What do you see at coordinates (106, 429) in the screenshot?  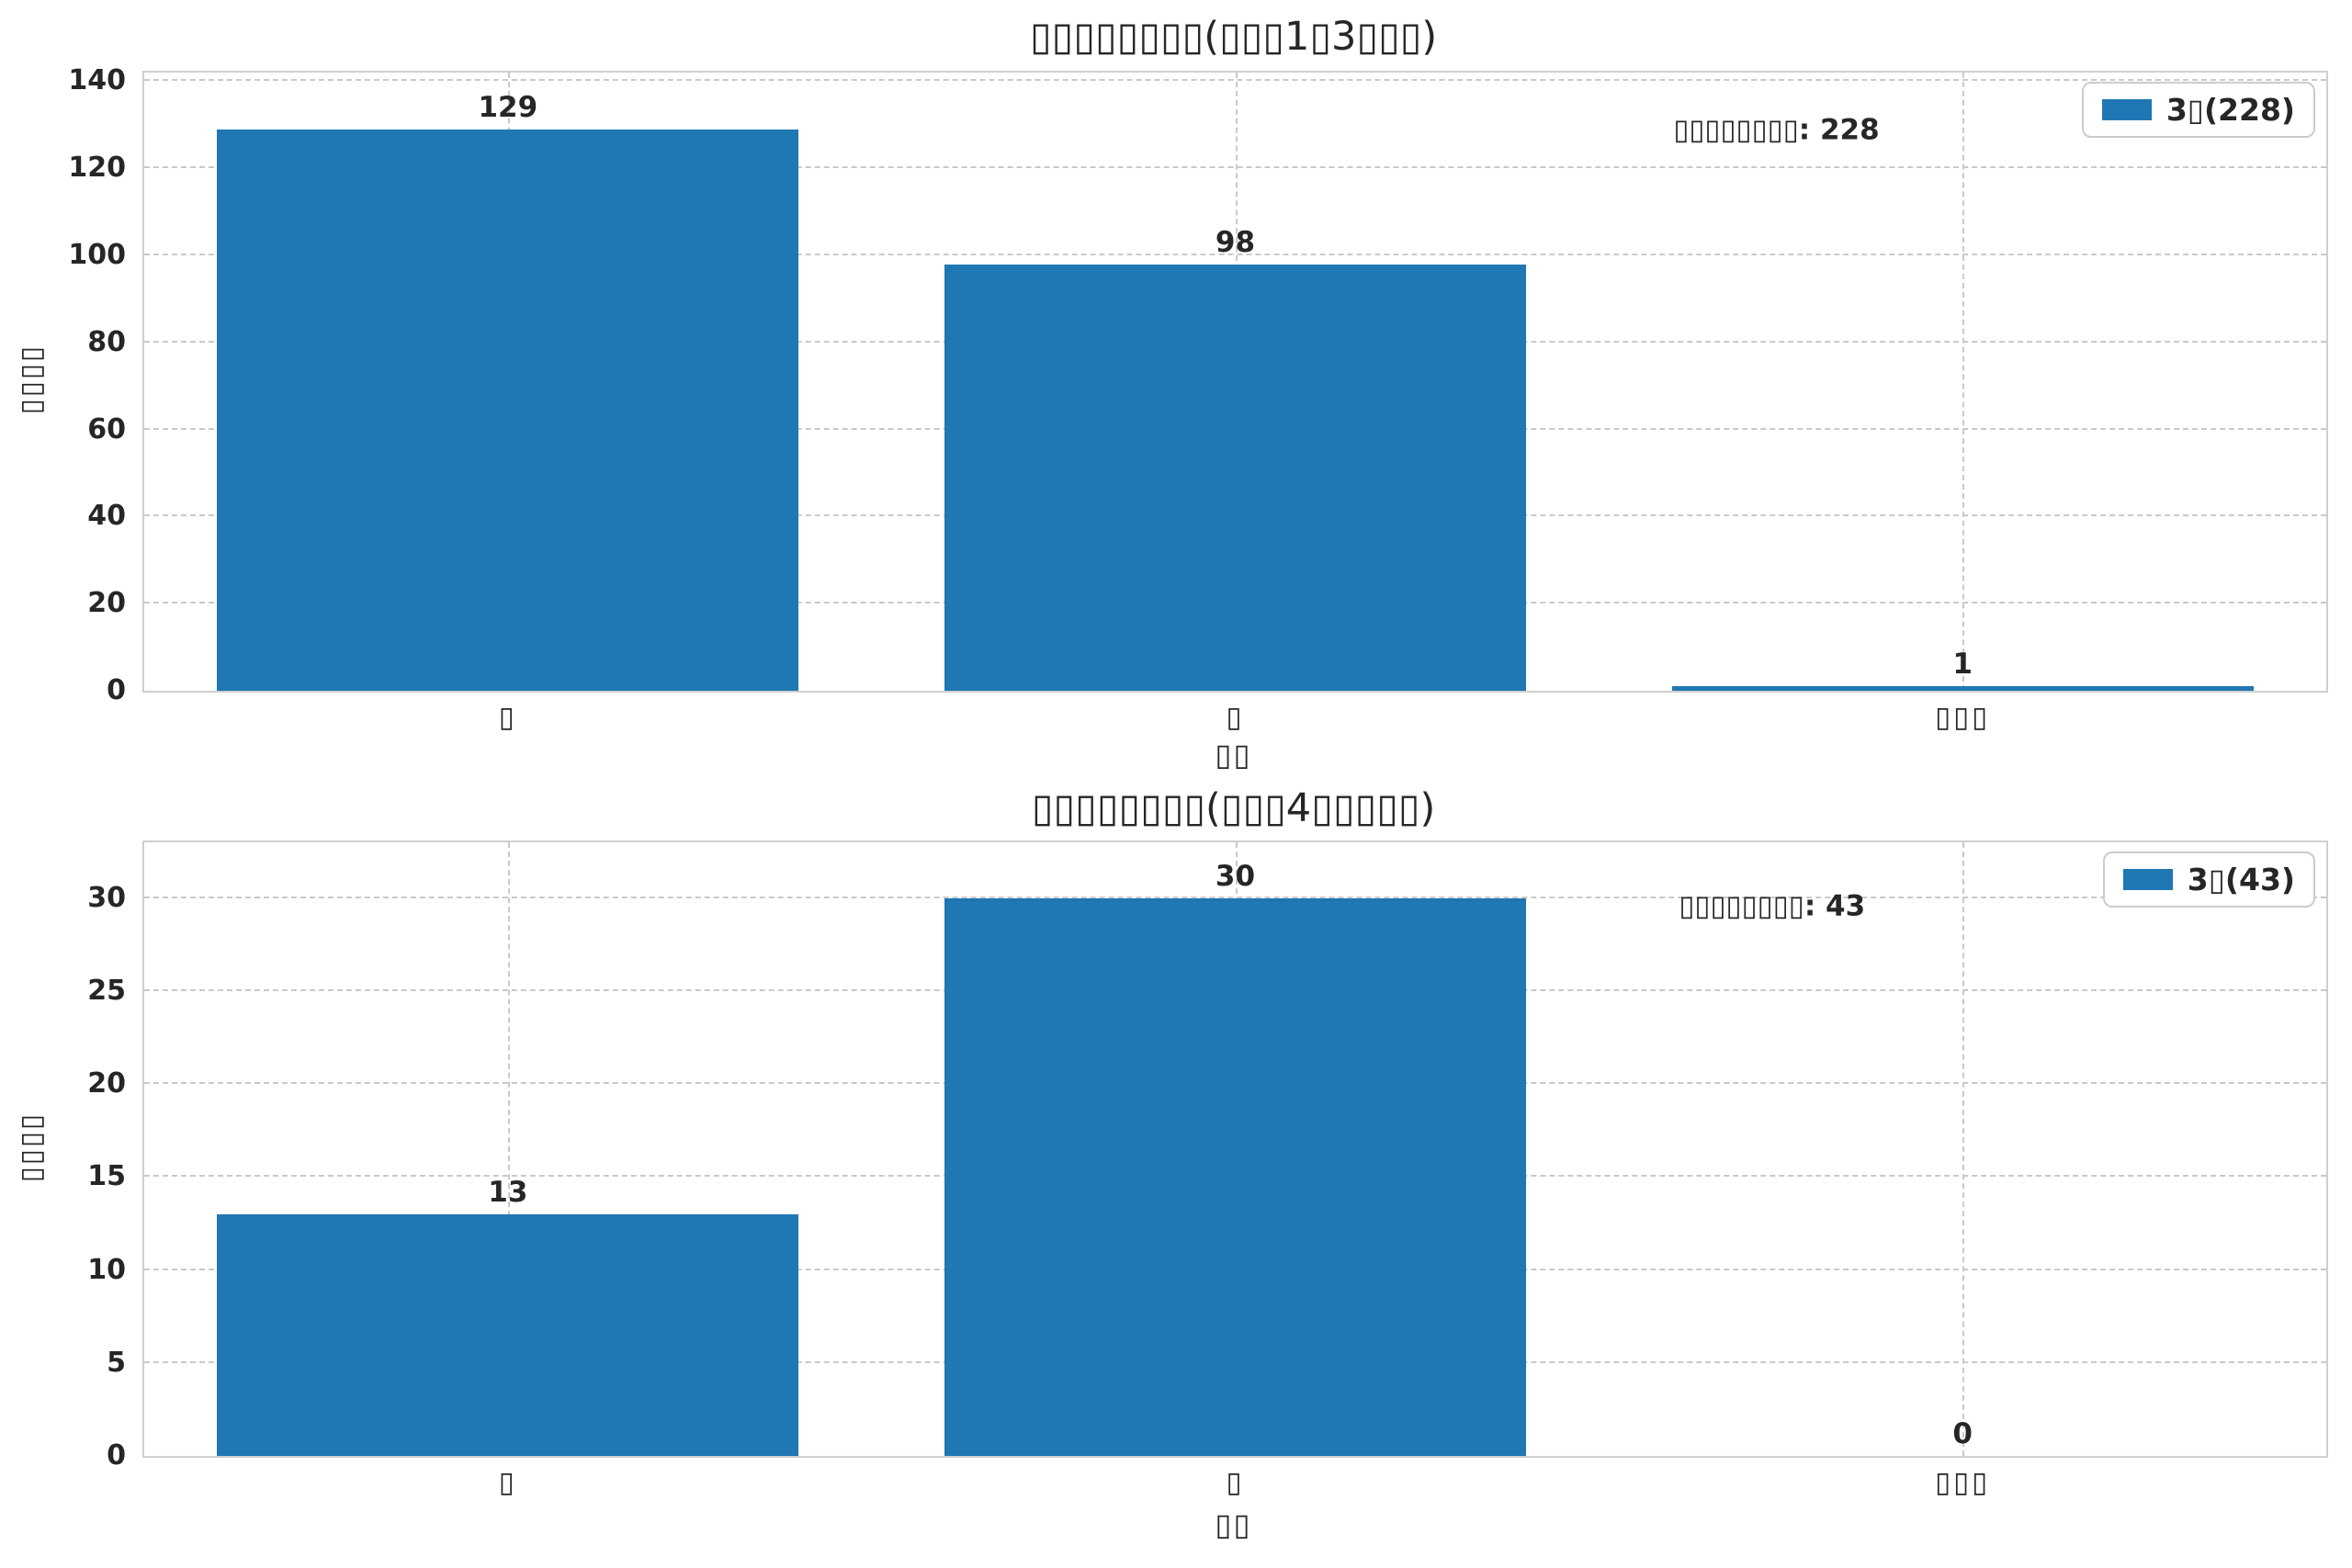 I see `y-tick-label: 60` at bounding box center [106, 429].